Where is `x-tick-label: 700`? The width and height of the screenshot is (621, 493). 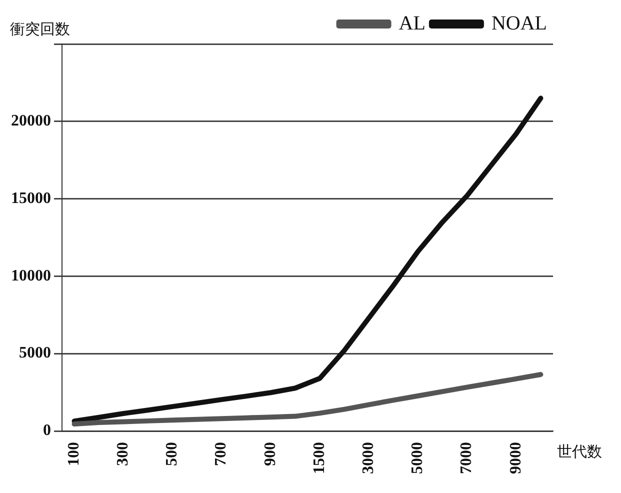
x-tick-label: 700 is located at coordinates (221, 454).